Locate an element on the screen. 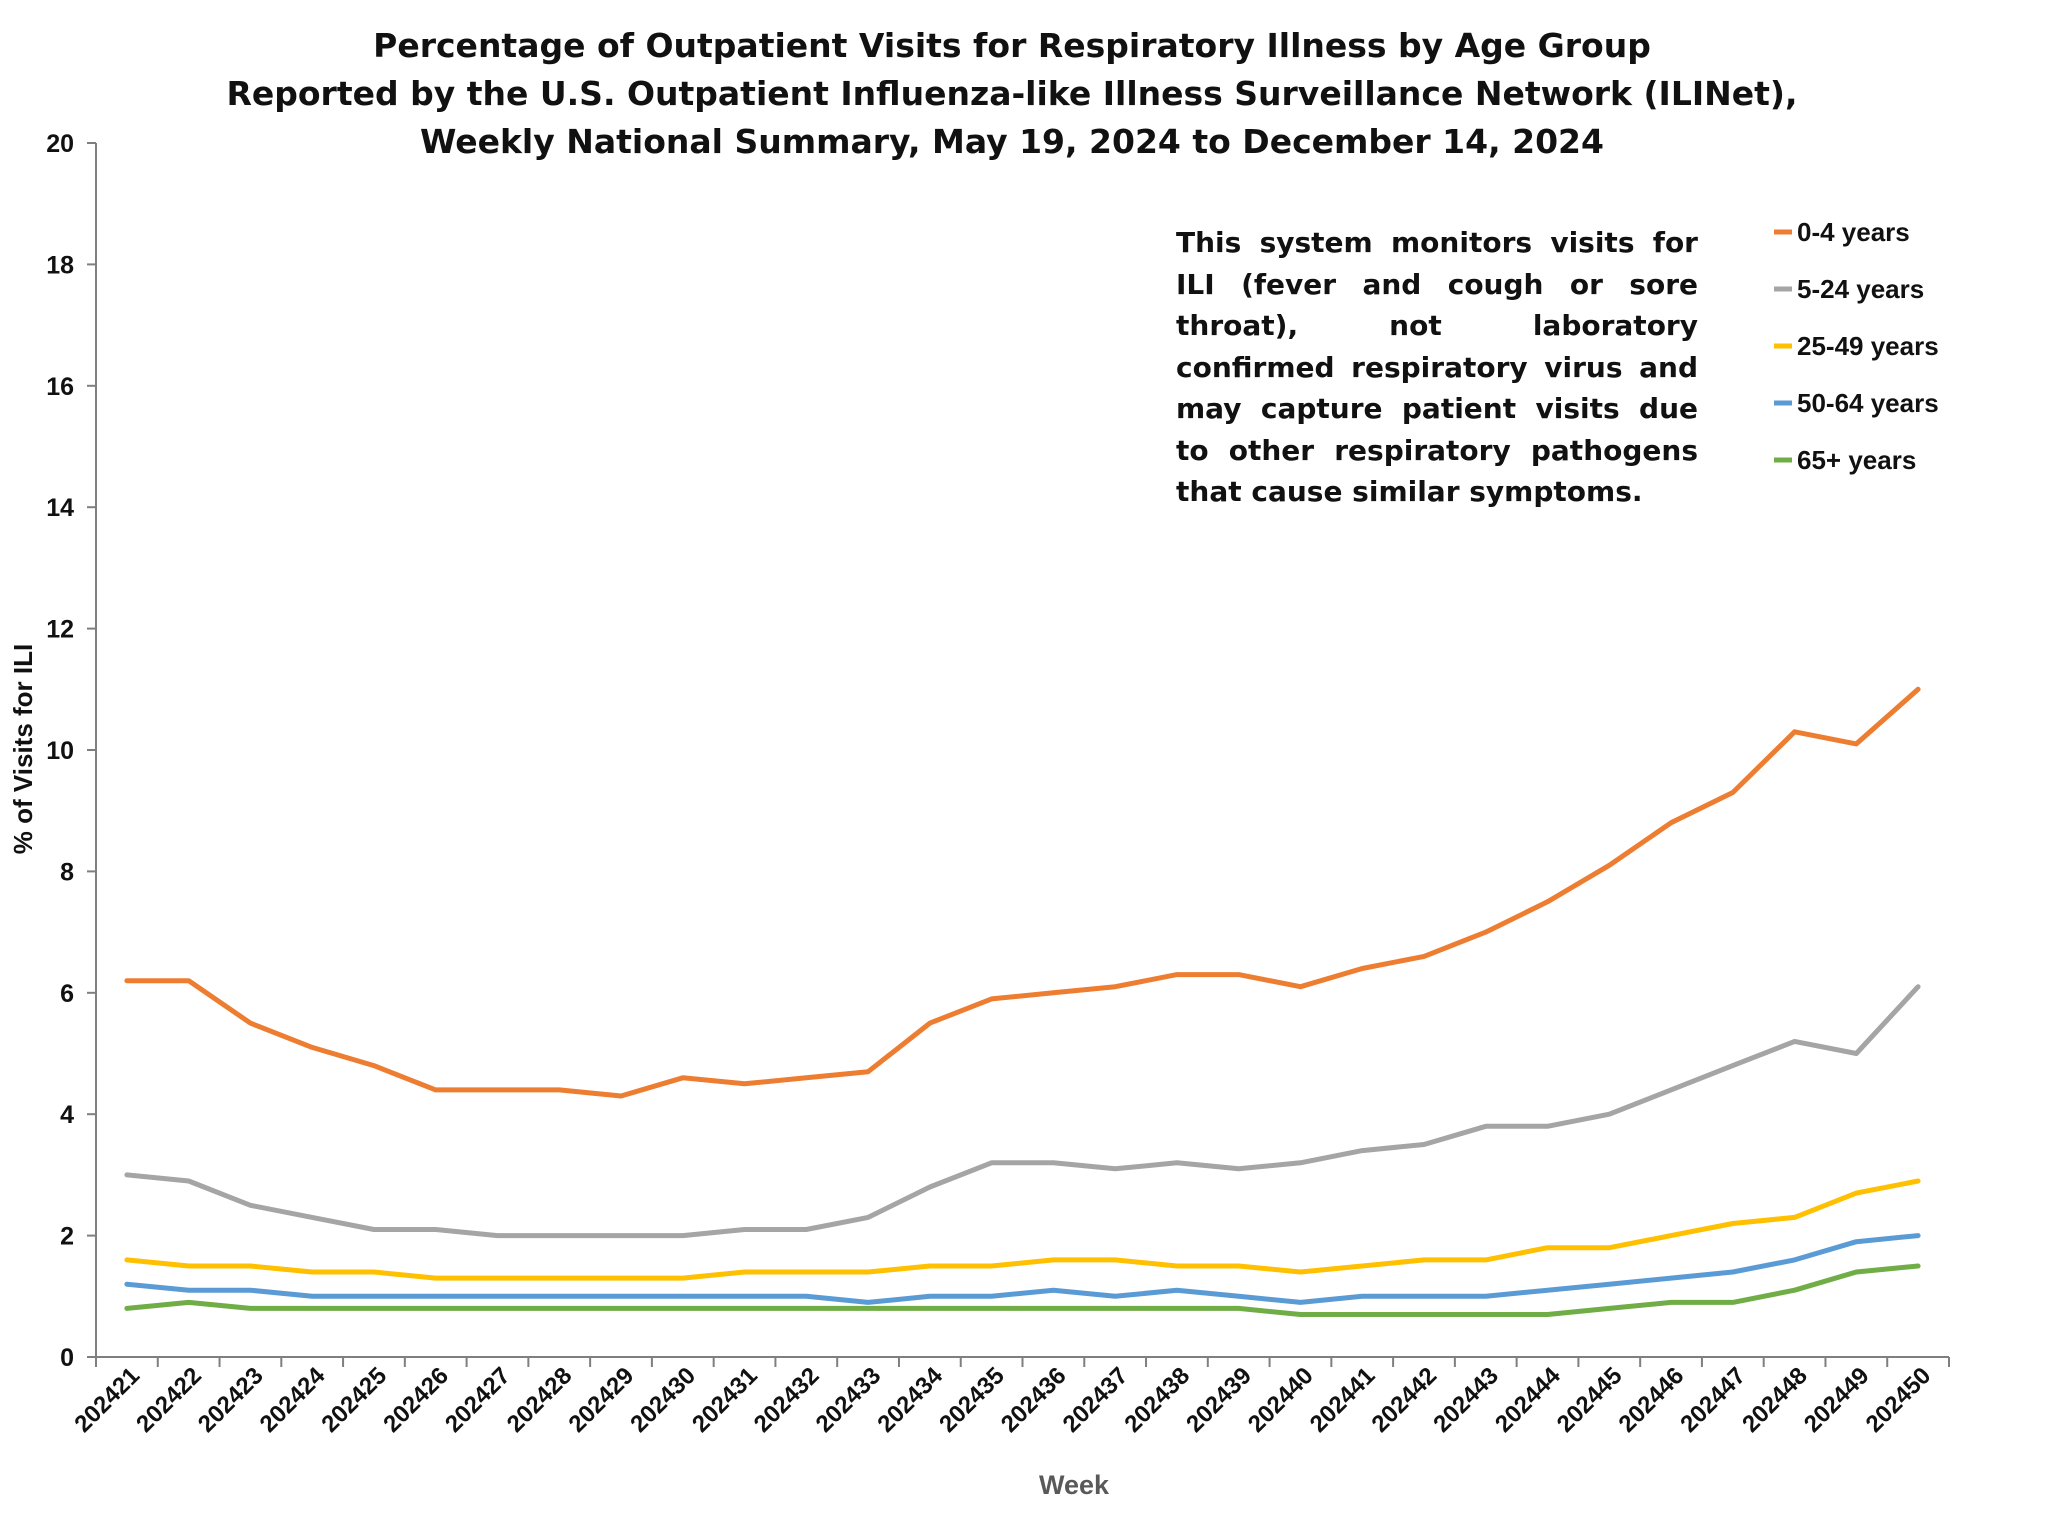 The image size is (2048, 1536). x-tick-label: 202431 is located at coordinates (725, 1400).